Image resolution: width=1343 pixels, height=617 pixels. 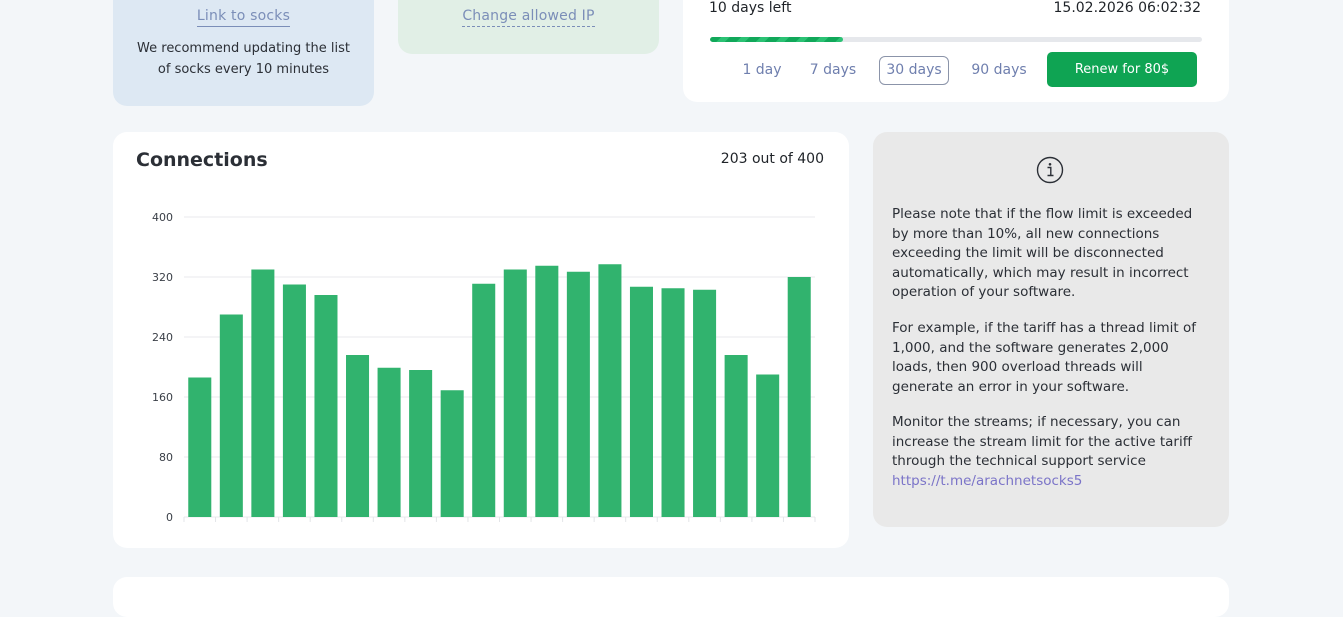 I want to click on bottom-card, so click(x=671, y=597).